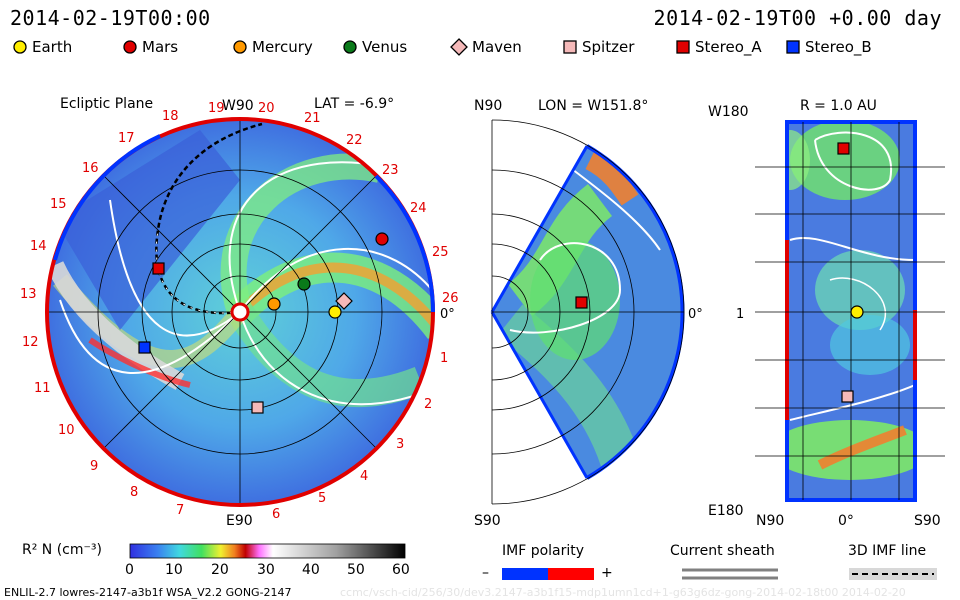 Image resolution: width=960 pixels, height=600 pixels. Describe the element at coordinates (28, 294) in the screenshot. I see `sector-number: 13` at that location.